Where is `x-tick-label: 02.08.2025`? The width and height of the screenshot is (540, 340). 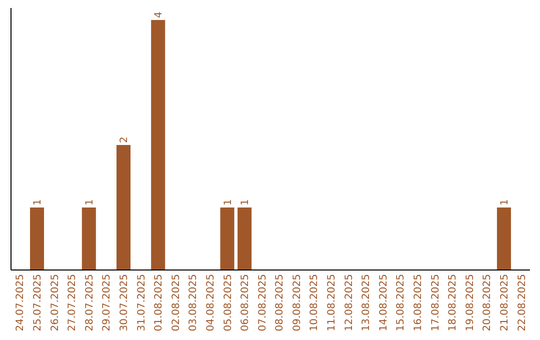
x-tick-label: 02.08.2025 is located at coordinates (176, 303).